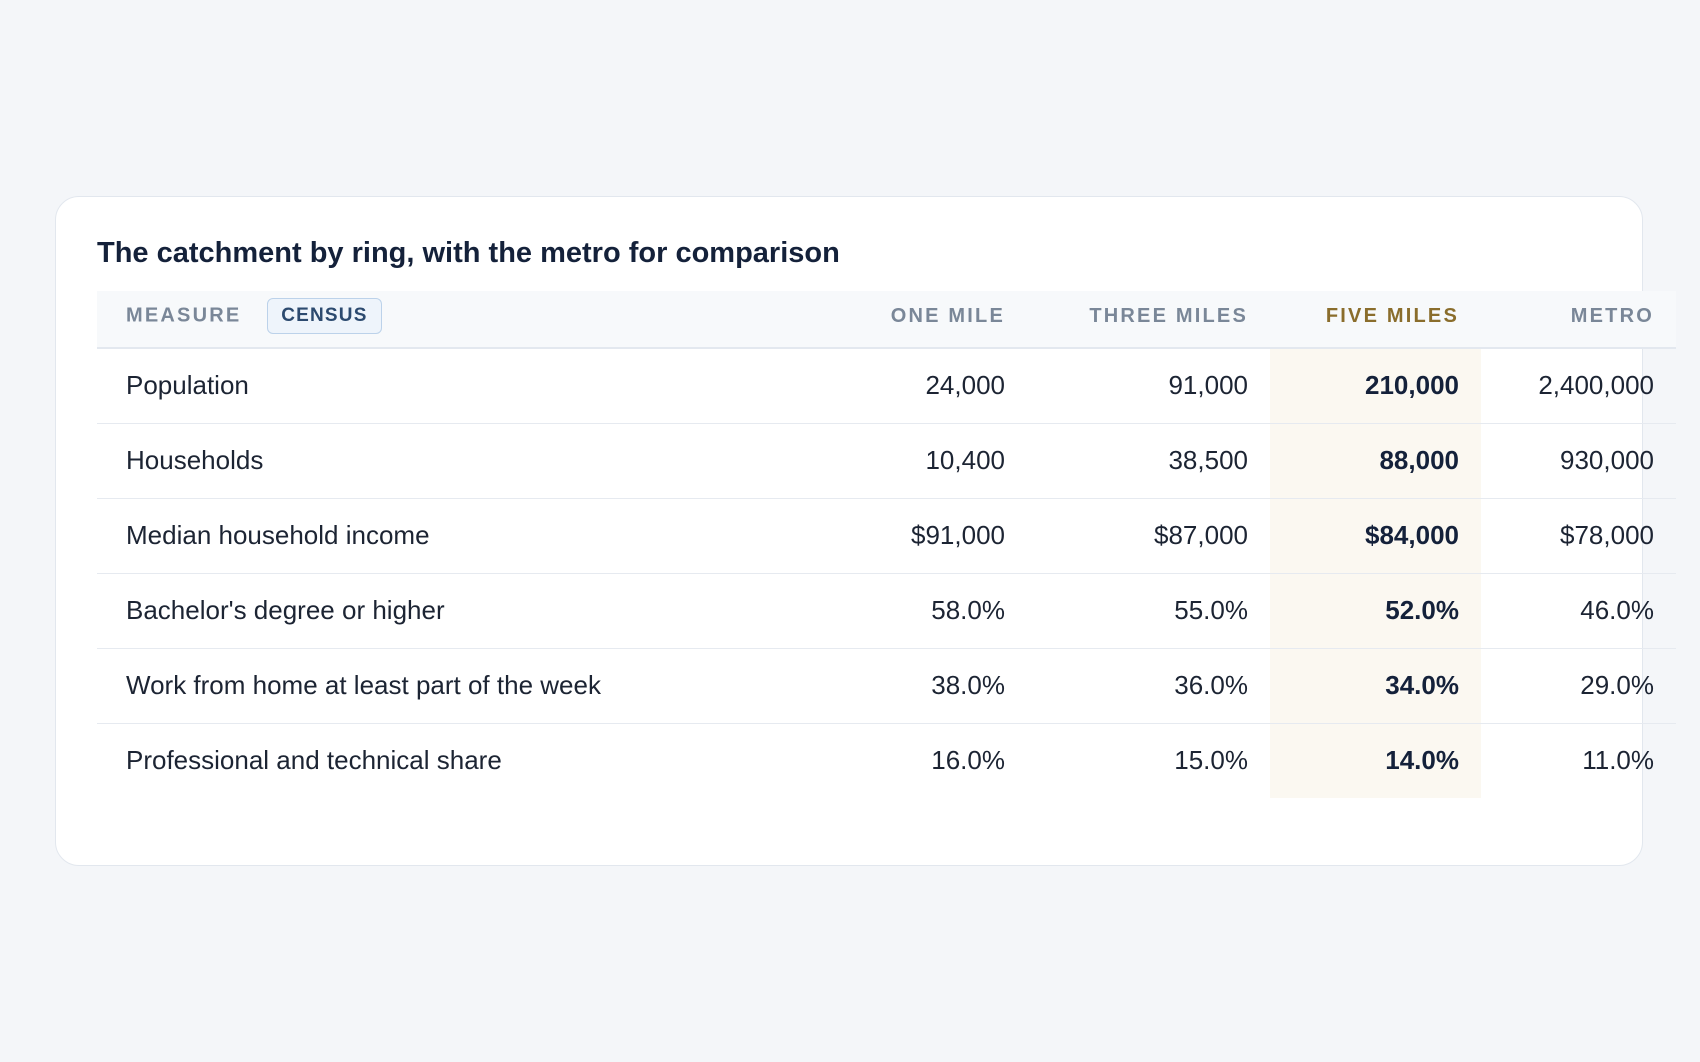 The height and width of the screenshot is (1062, 1700). I want to click on cell-metro: 46.0%, so click(1578, 611).